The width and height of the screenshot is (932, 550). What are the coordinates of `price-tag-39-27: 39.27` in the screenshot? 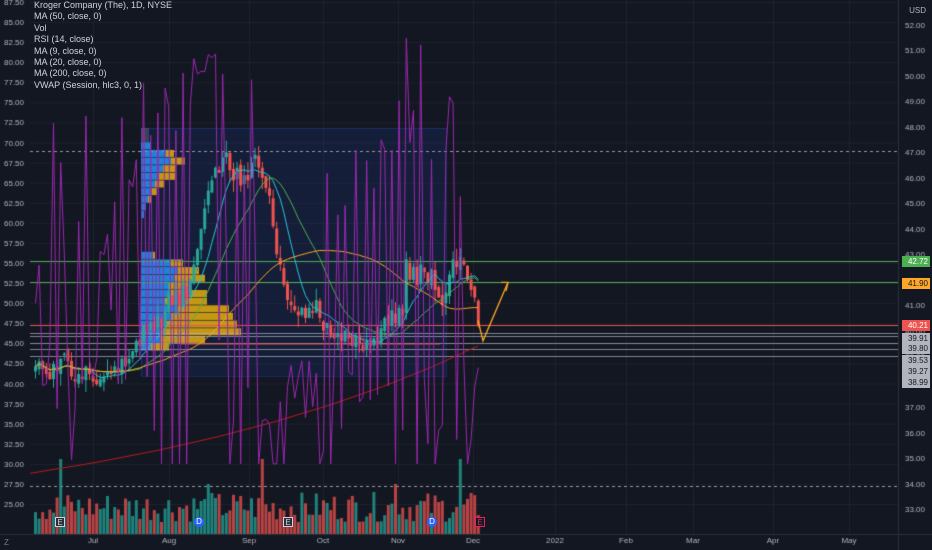 It's located at (916, 371).